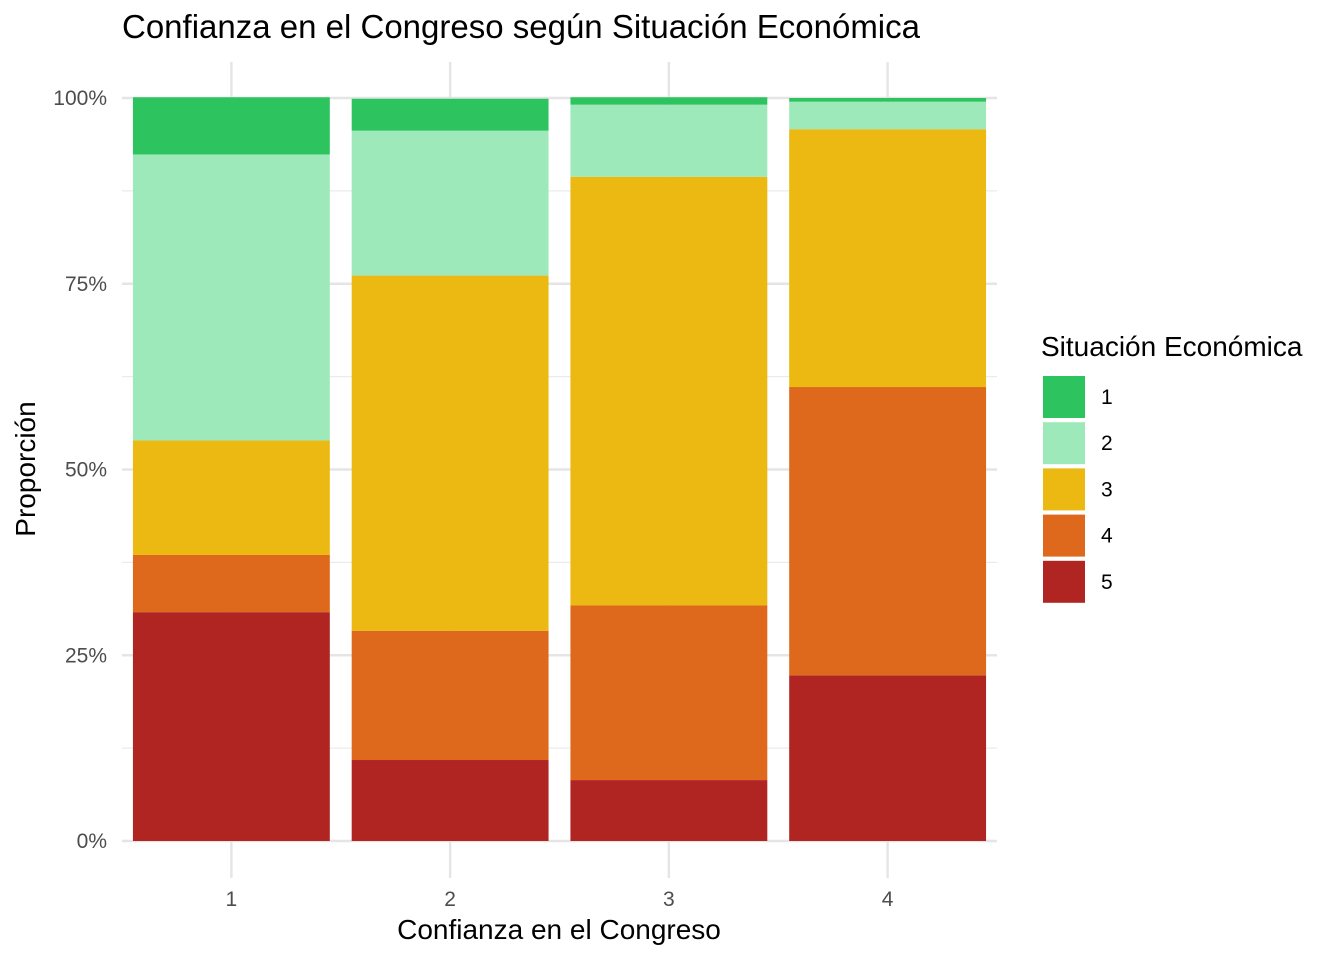  I want to click on legend-label: 5, so click(1107, 582).